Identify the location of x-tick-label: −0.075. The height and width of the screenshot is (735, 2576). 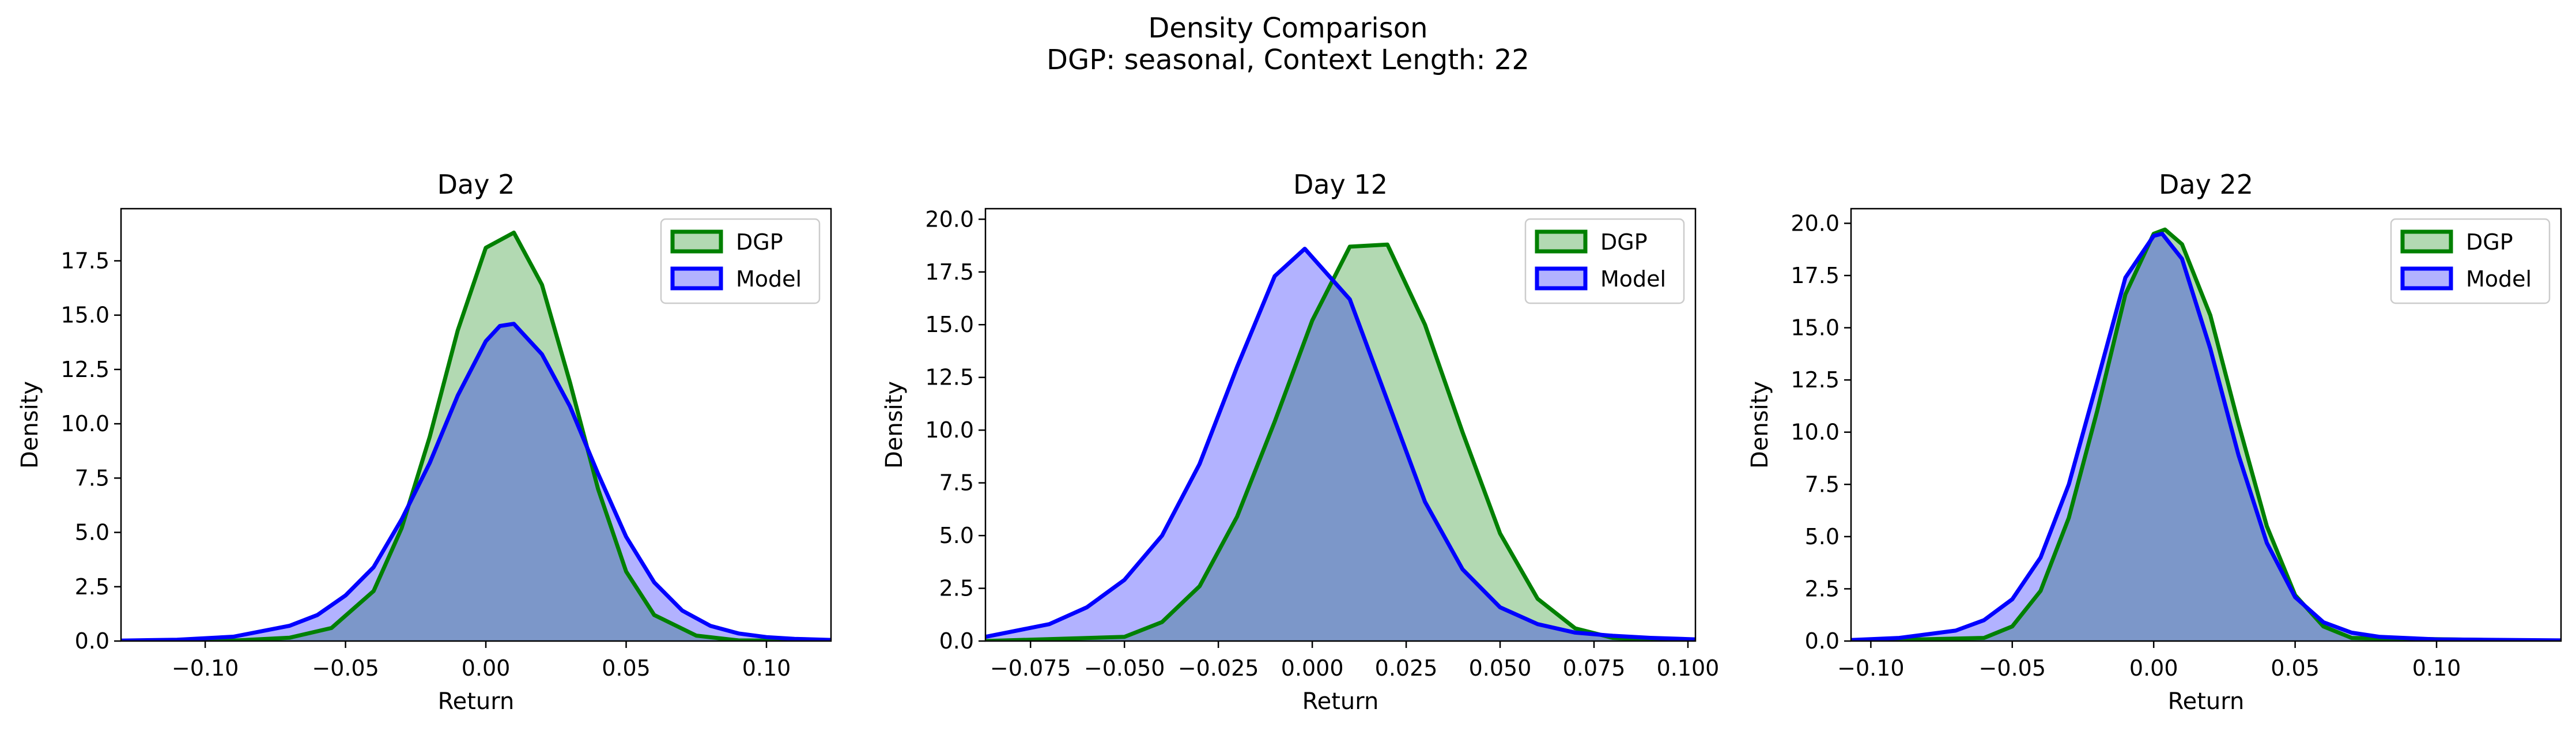
(1030, 668).